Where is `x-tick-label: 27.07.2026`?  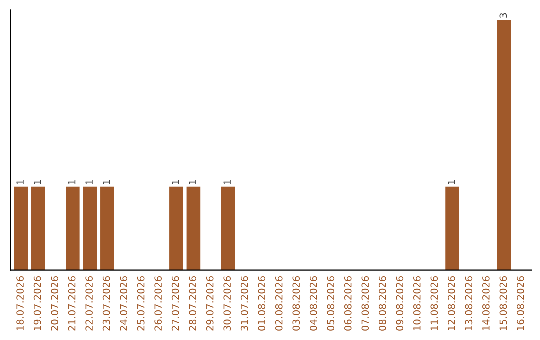 x-tick-label: 27.07.2026 is located at coordinates (176, 303).